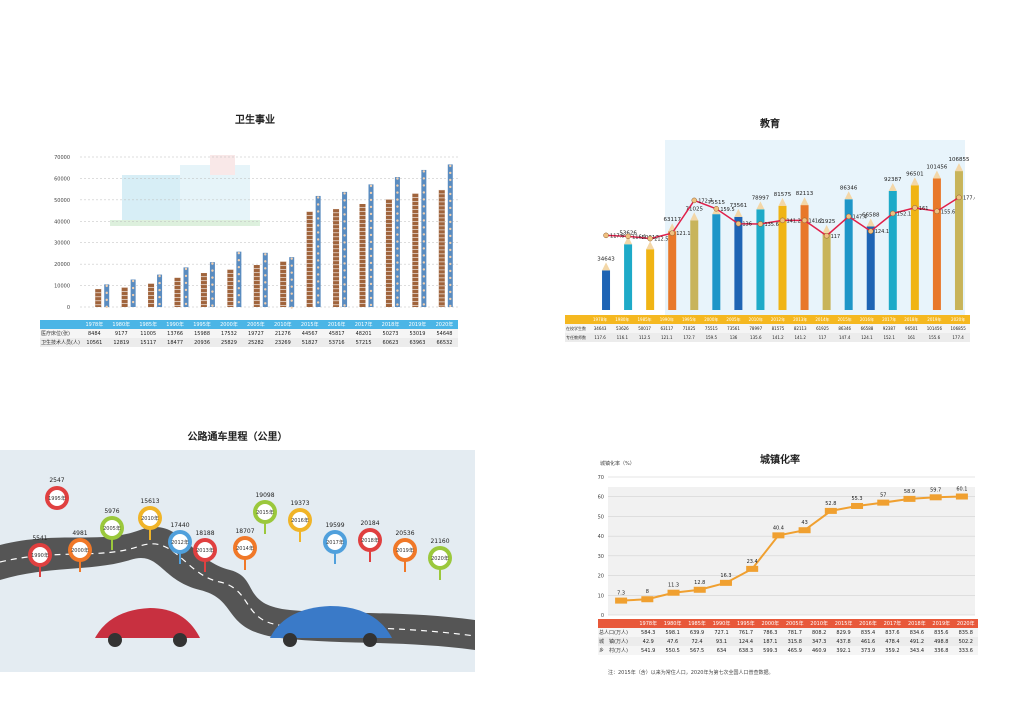 The image size is (1024, 724). I want to click on pin-inner, so click(335, 542).